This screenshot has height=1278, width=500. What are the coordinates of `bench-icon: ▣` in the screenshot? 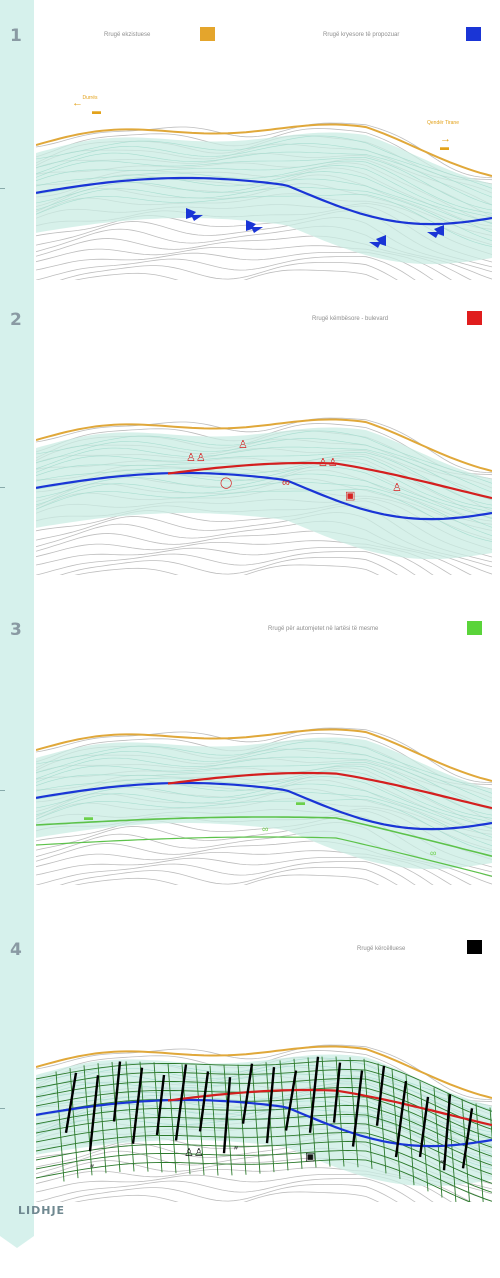 It's located at (310, 1157).